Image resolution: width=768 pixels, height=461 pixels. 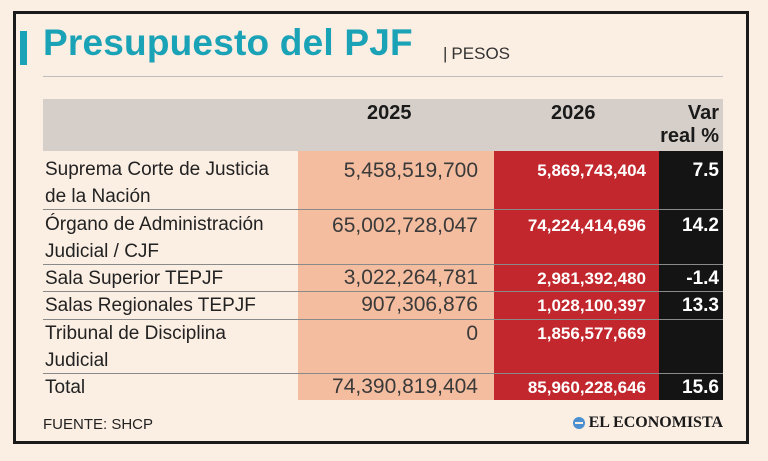 I want to click on total-2025: 74,390,819,404, so click(x=405, y=386).